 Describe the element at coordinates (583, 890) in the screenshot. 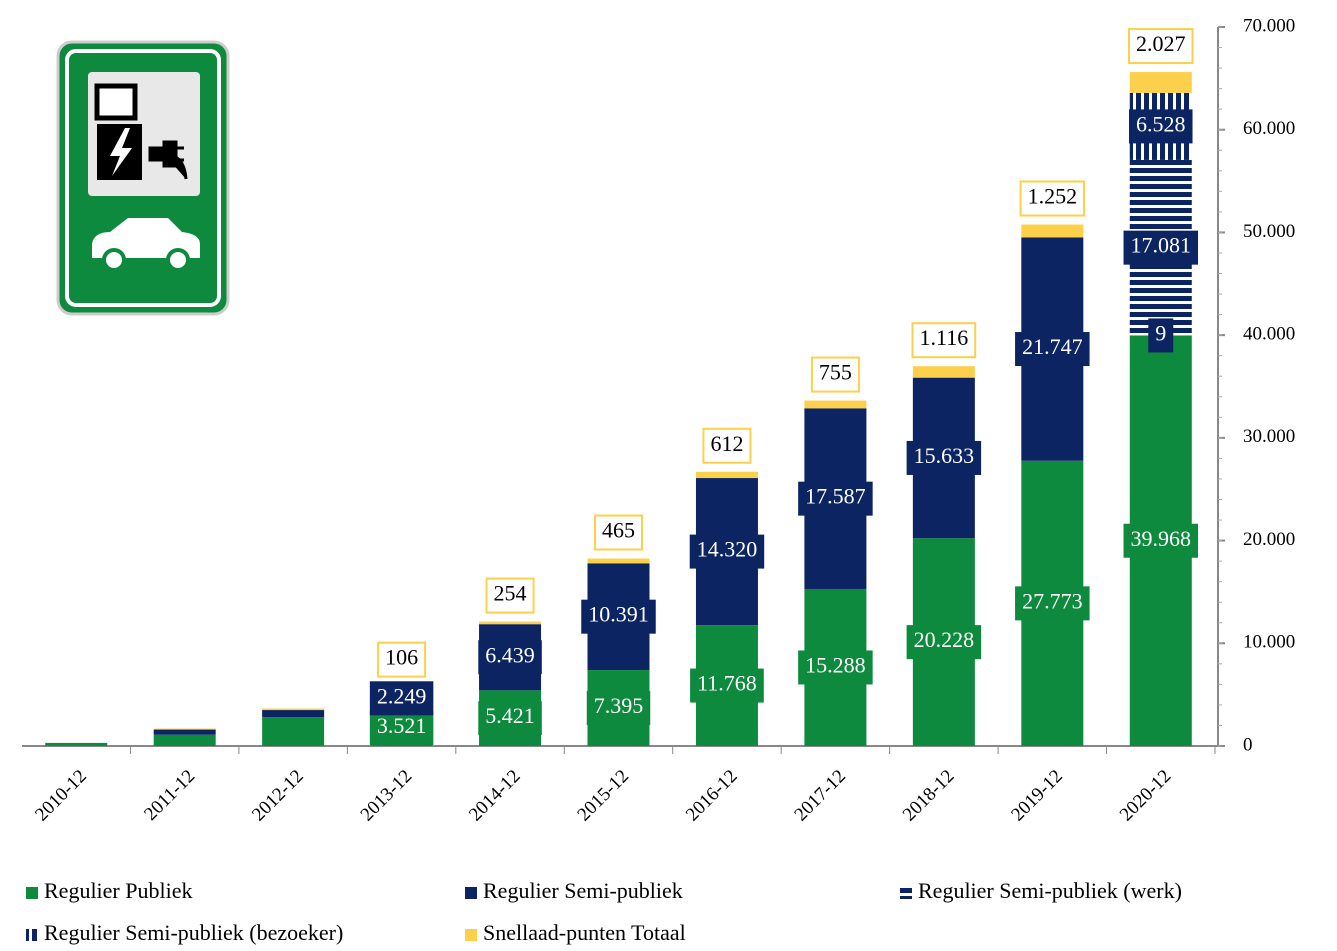

I see `legend-label: Regulier Semi-publiek` at that location.